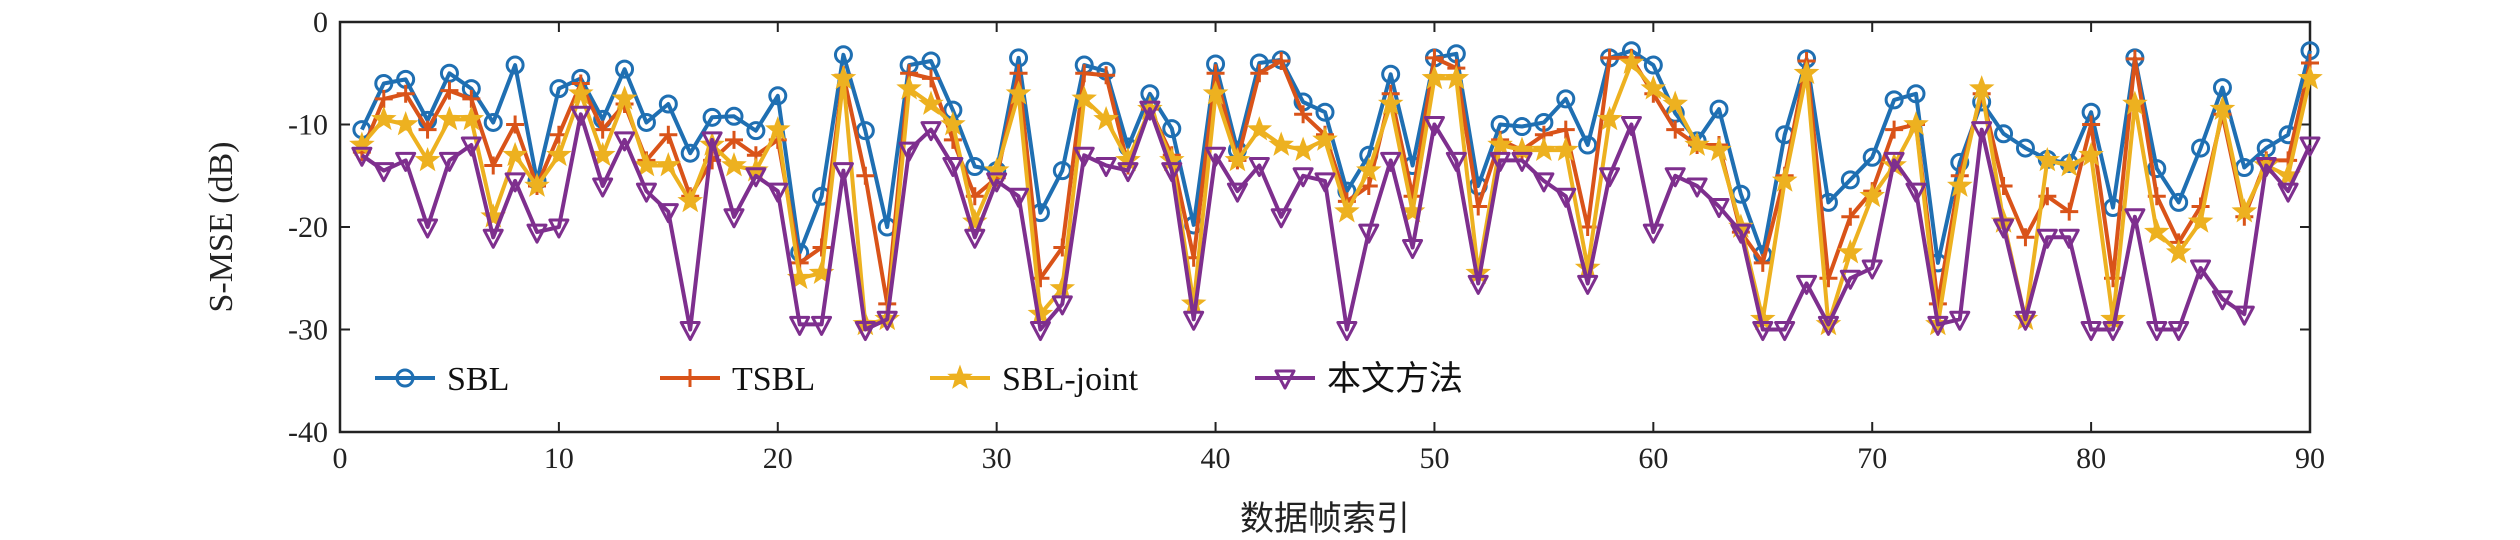 The image size is (2520, 540). I want to click on y-tick-label: -20, so click(308, 227).